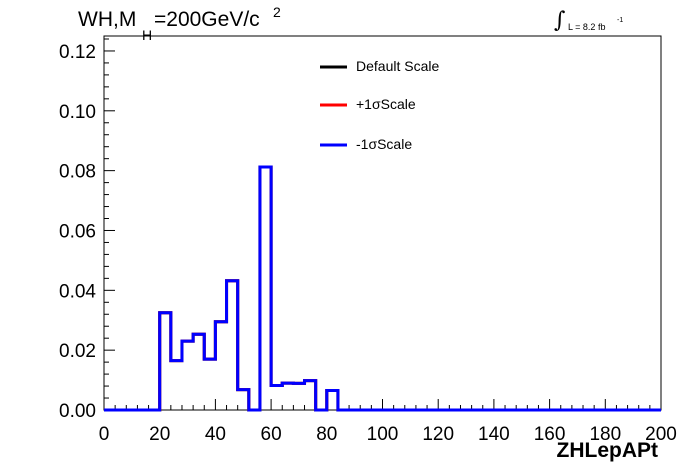  Describe the element at coordinates (383, 434) in the screenshot. I see `x-tick-label: 100` at that location.